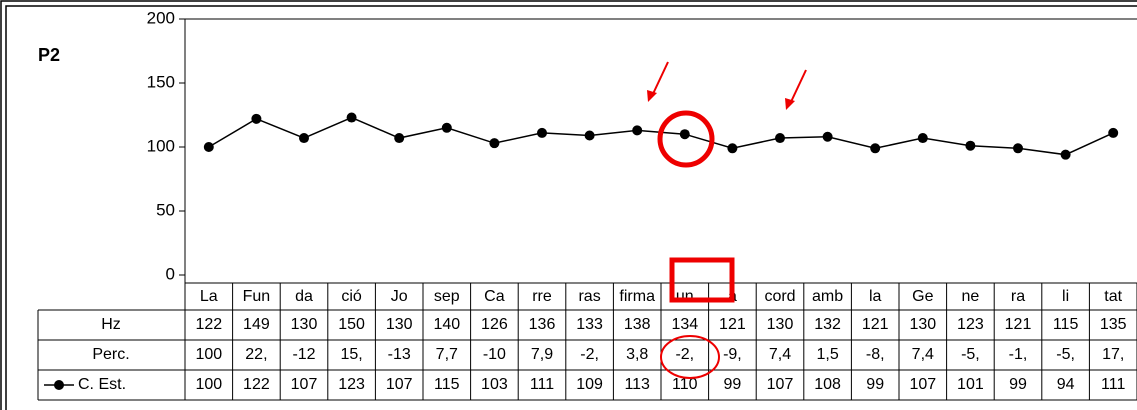 The image size is (1137, 410). Describe the element at coordinates (256, 354) in the screenshot. I see `cell: 22,` at that location.